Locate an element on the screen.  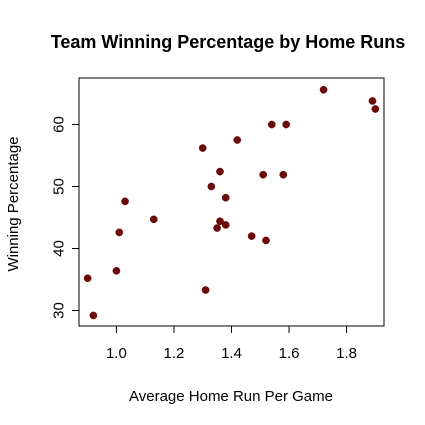
x-axis: 1.0 1.2 1.4 1.6 1.8 is located at coordinates (231, 343).